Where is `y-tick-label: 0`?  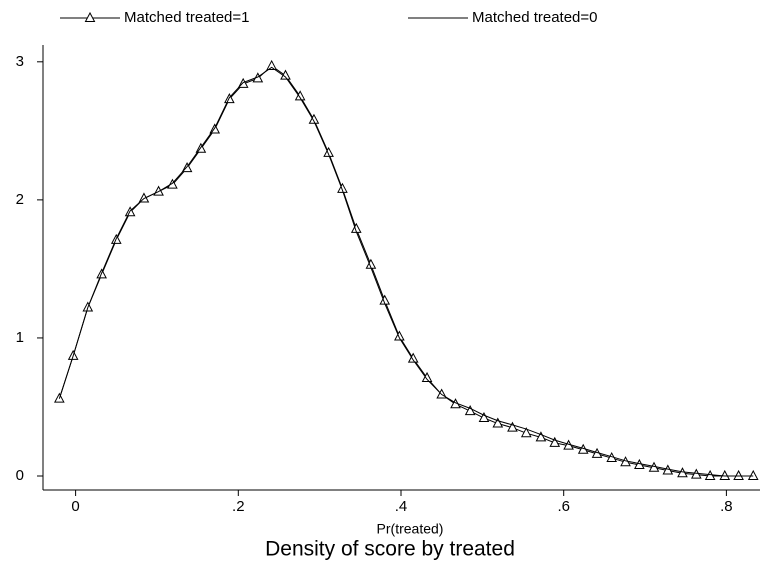 y-tick-label: 0 is located at coordinates (20, 475).